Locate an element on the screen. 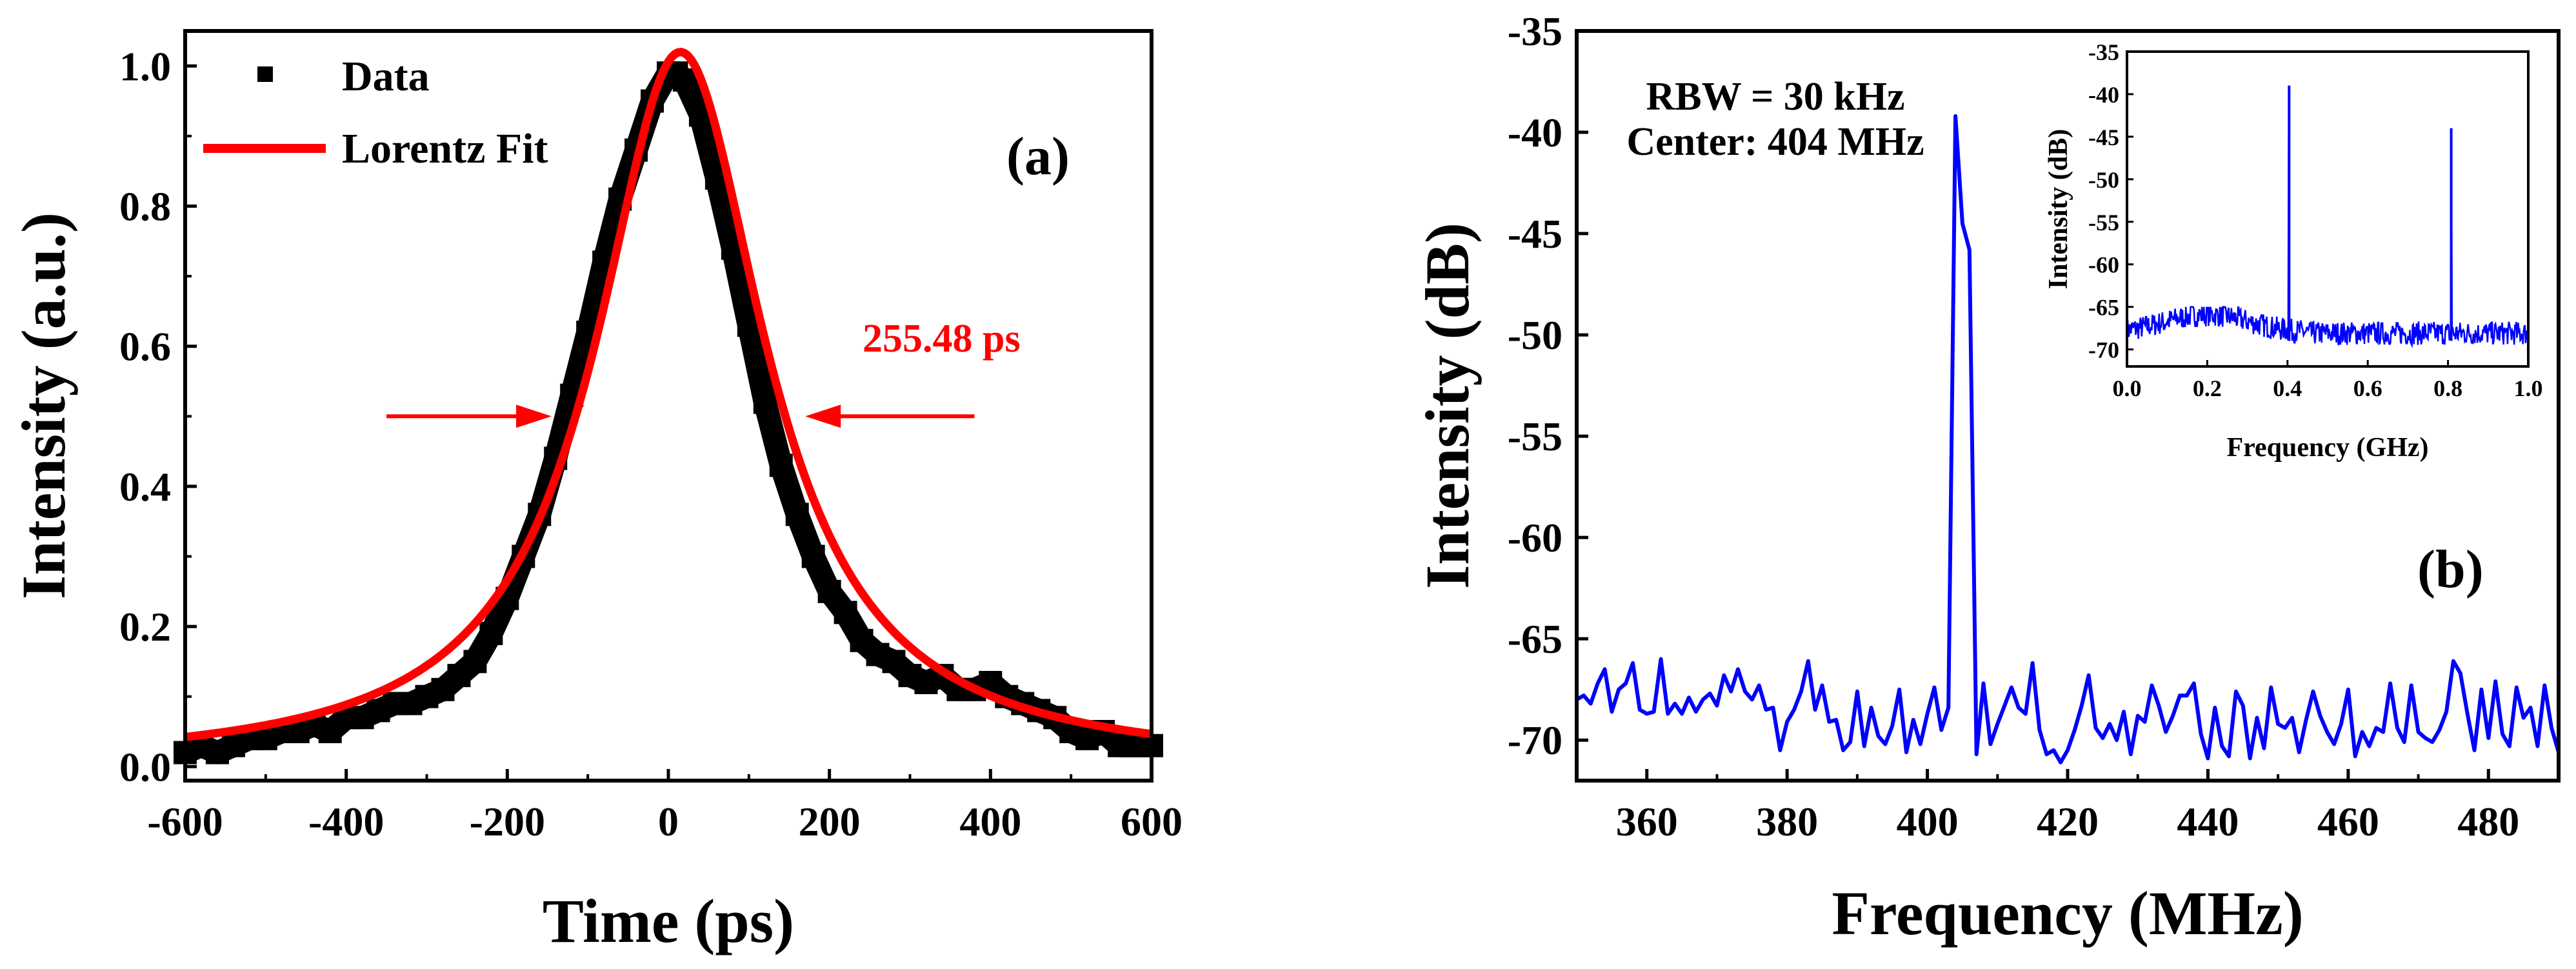 The image size is (2576, 969). y-tick-label: 0.4 is located at coordinates (145, 487).